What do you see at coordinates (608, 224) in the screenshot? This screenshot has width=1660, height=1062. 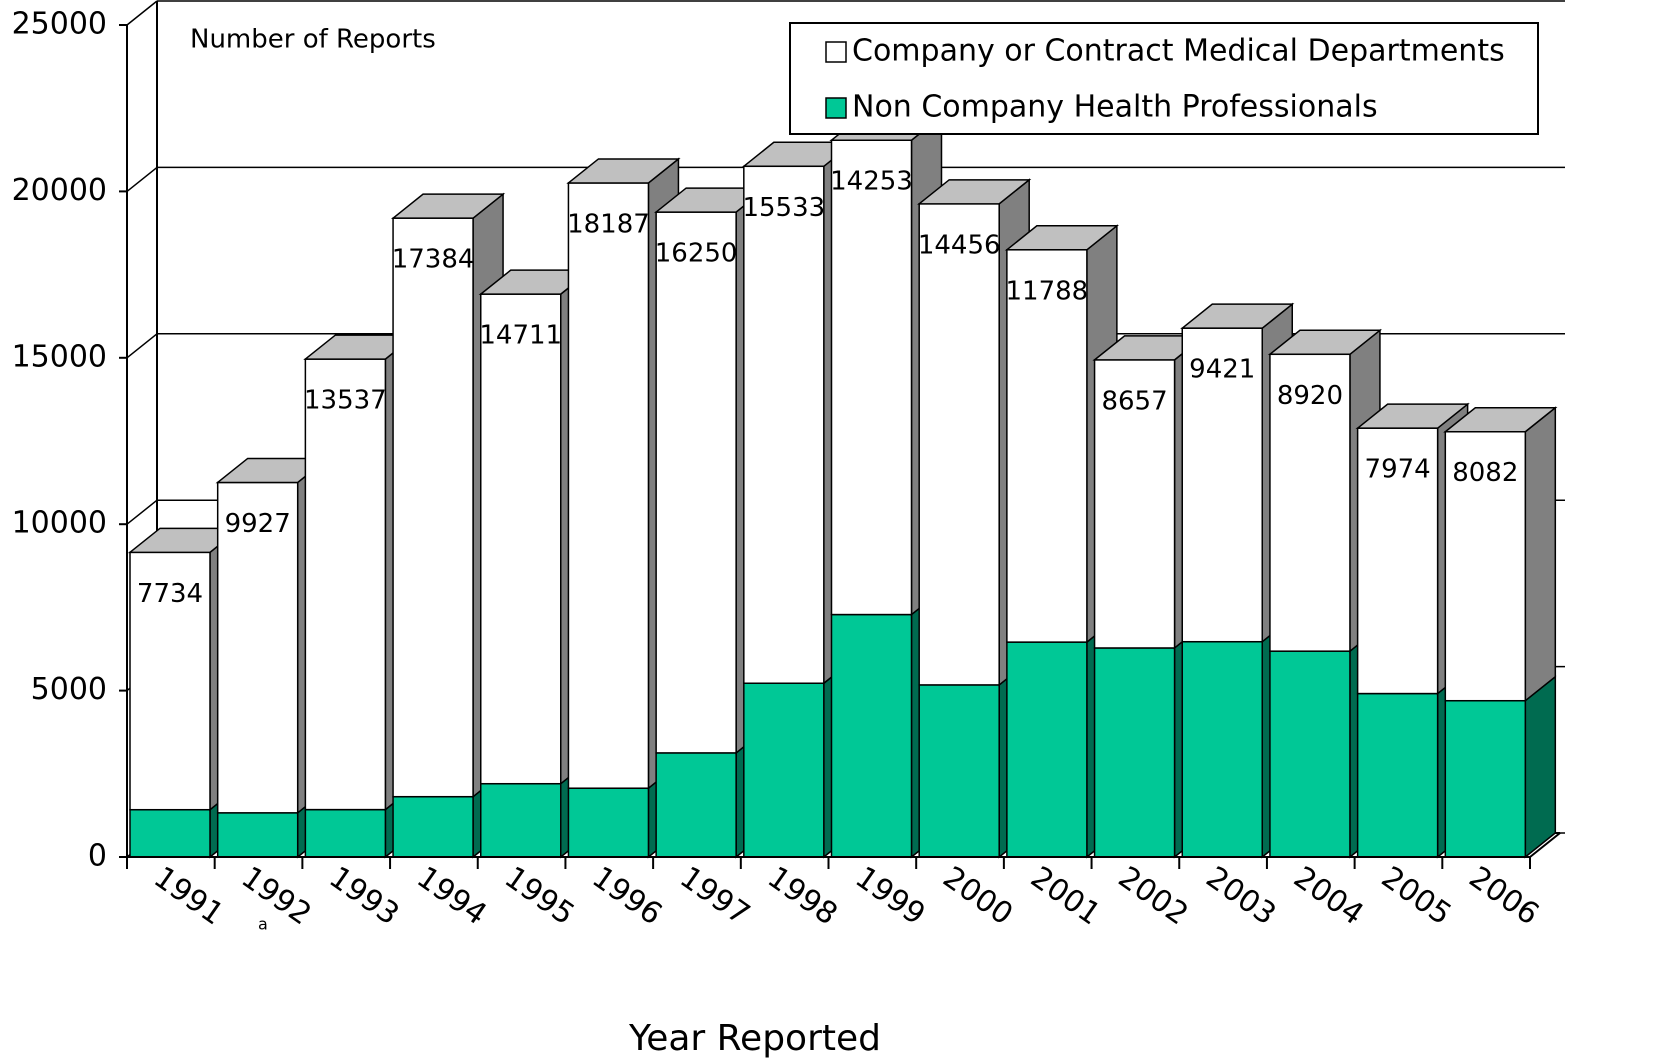 I see `value-label: 18187` at bounding box center [608, 224].